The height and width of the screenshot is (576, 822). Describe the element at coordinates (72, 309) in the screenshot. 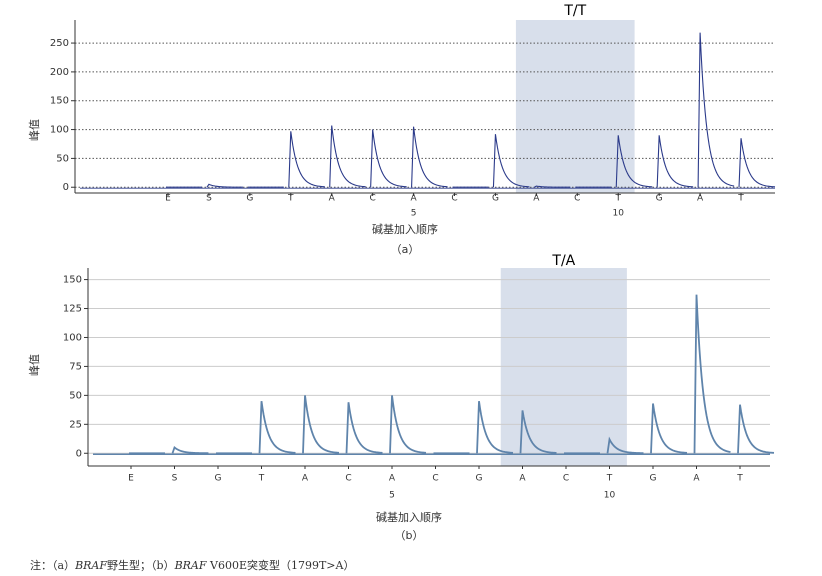

I see `y-tick-label: 125` at that location.